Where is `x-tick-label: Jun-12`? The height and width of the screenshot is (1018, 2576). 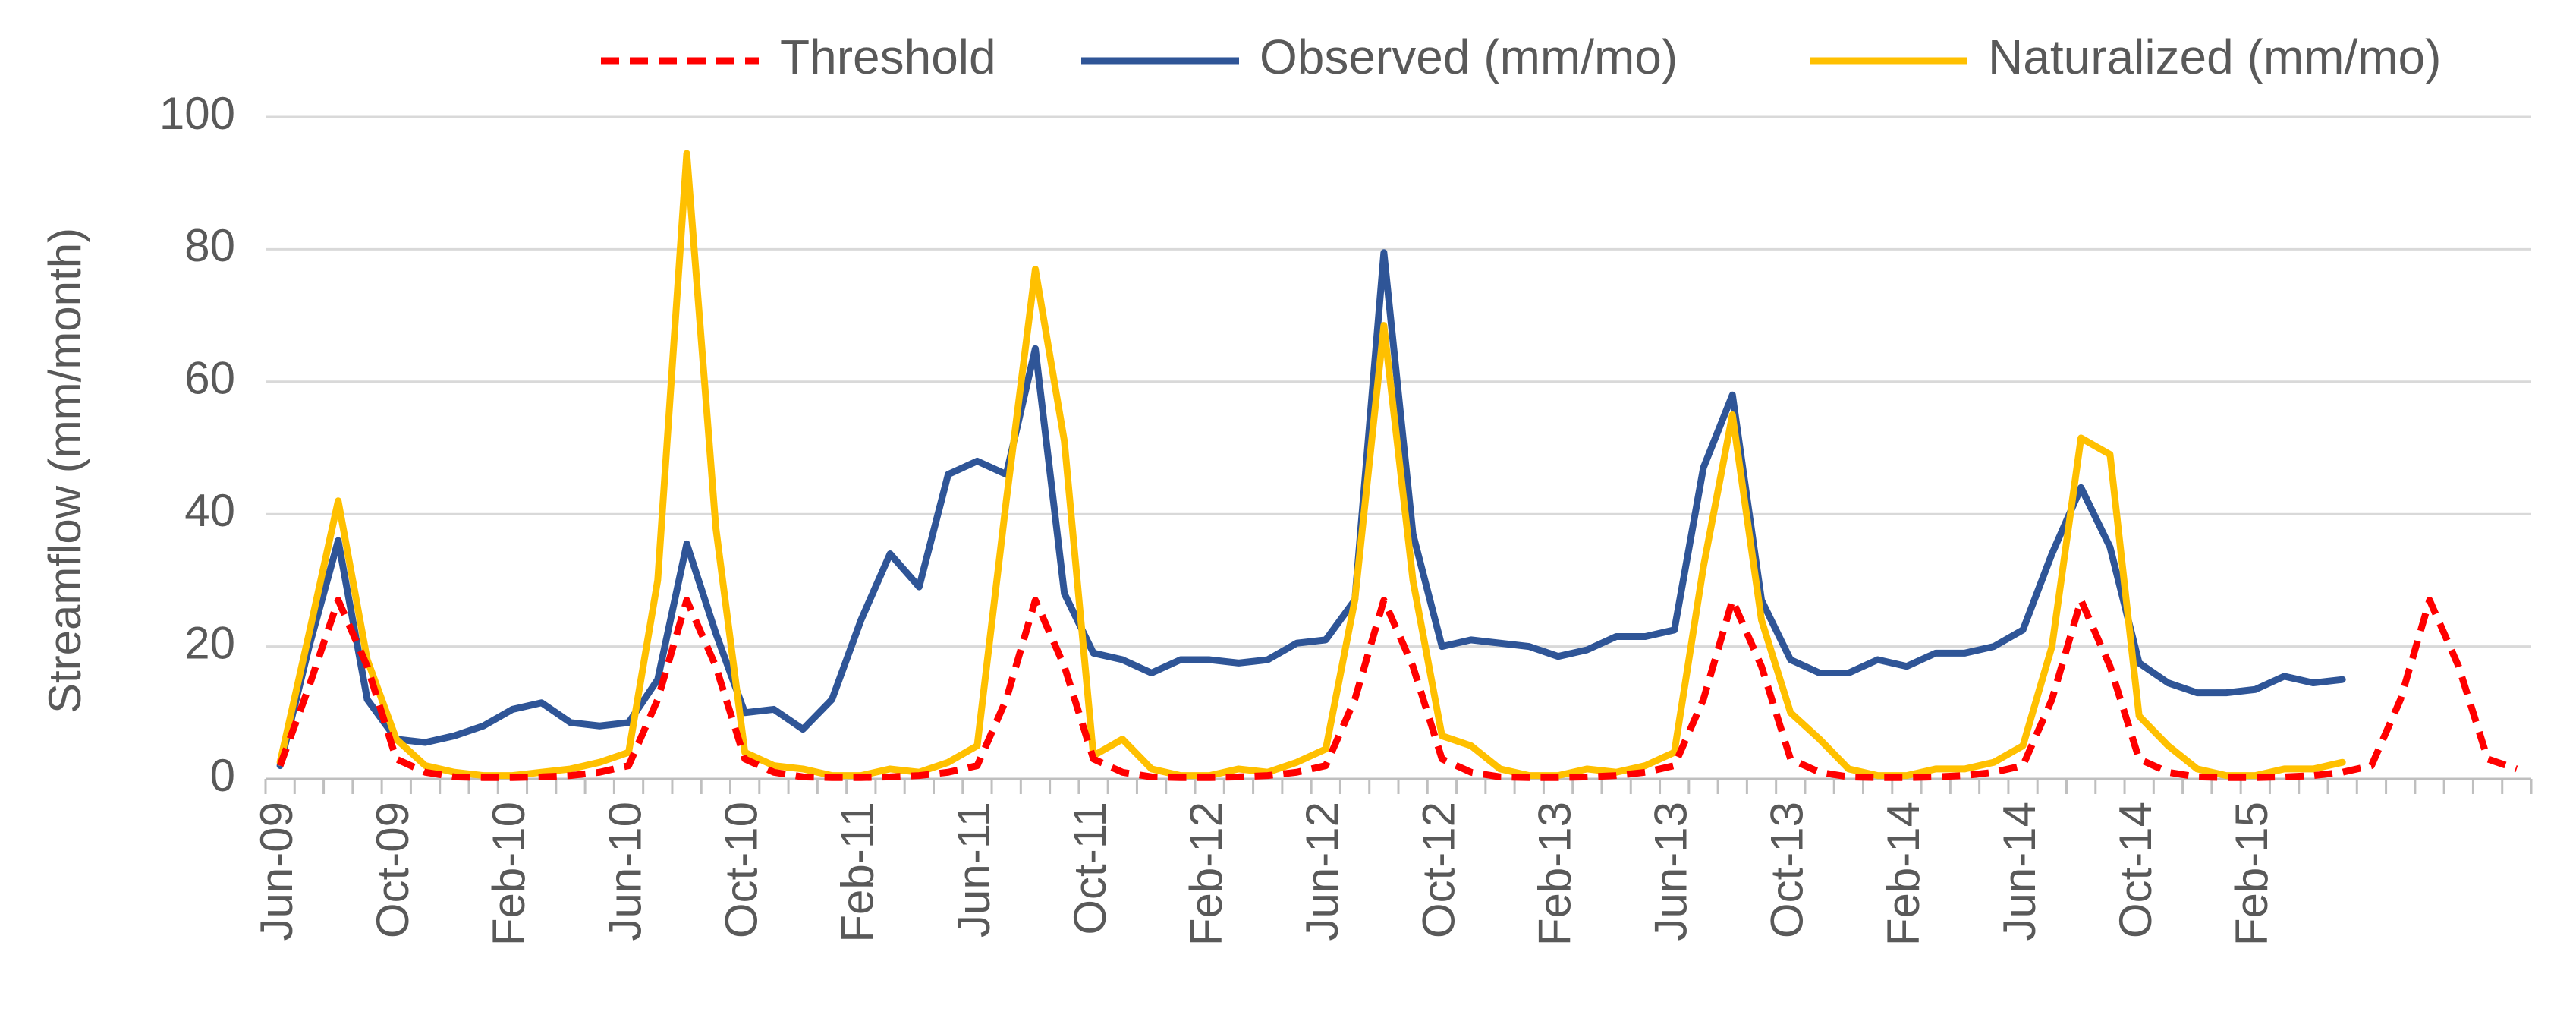
x-tick-label: Jun-12 is located at coordinates (1322, 871).